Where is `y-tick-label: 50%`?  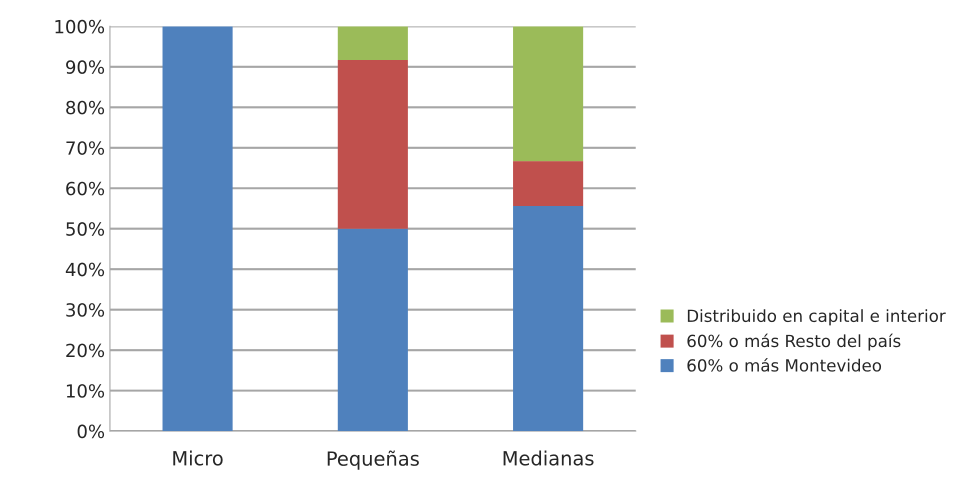
y-tick-label: 50% is located at coordinates (85, 229).